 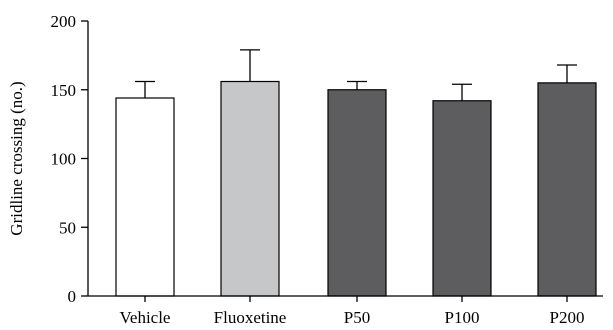 What do you see at coordinates (145, 317) in the screenshot?
I see `x-tick-label: Vehicle` at bounding box center [145, 317].